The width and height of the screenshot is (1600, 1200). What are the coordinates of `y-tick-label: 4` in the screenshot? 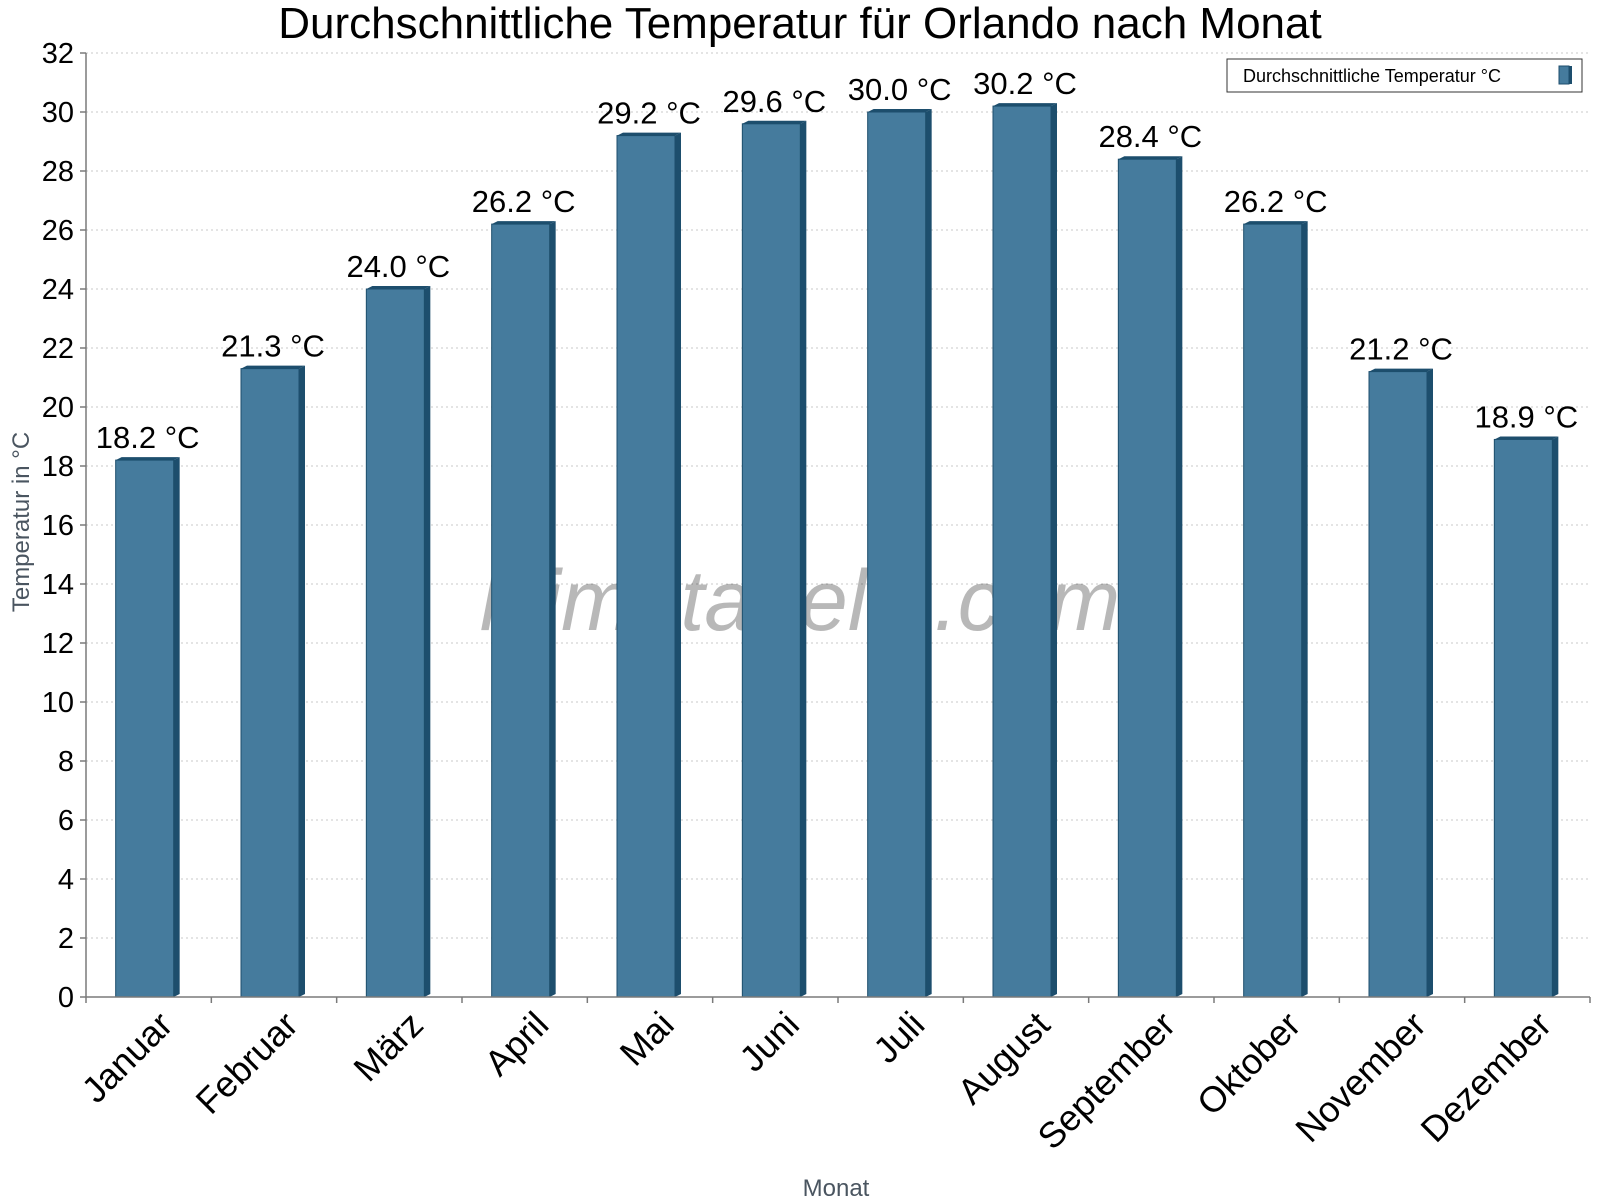 It's located at (66, 880).